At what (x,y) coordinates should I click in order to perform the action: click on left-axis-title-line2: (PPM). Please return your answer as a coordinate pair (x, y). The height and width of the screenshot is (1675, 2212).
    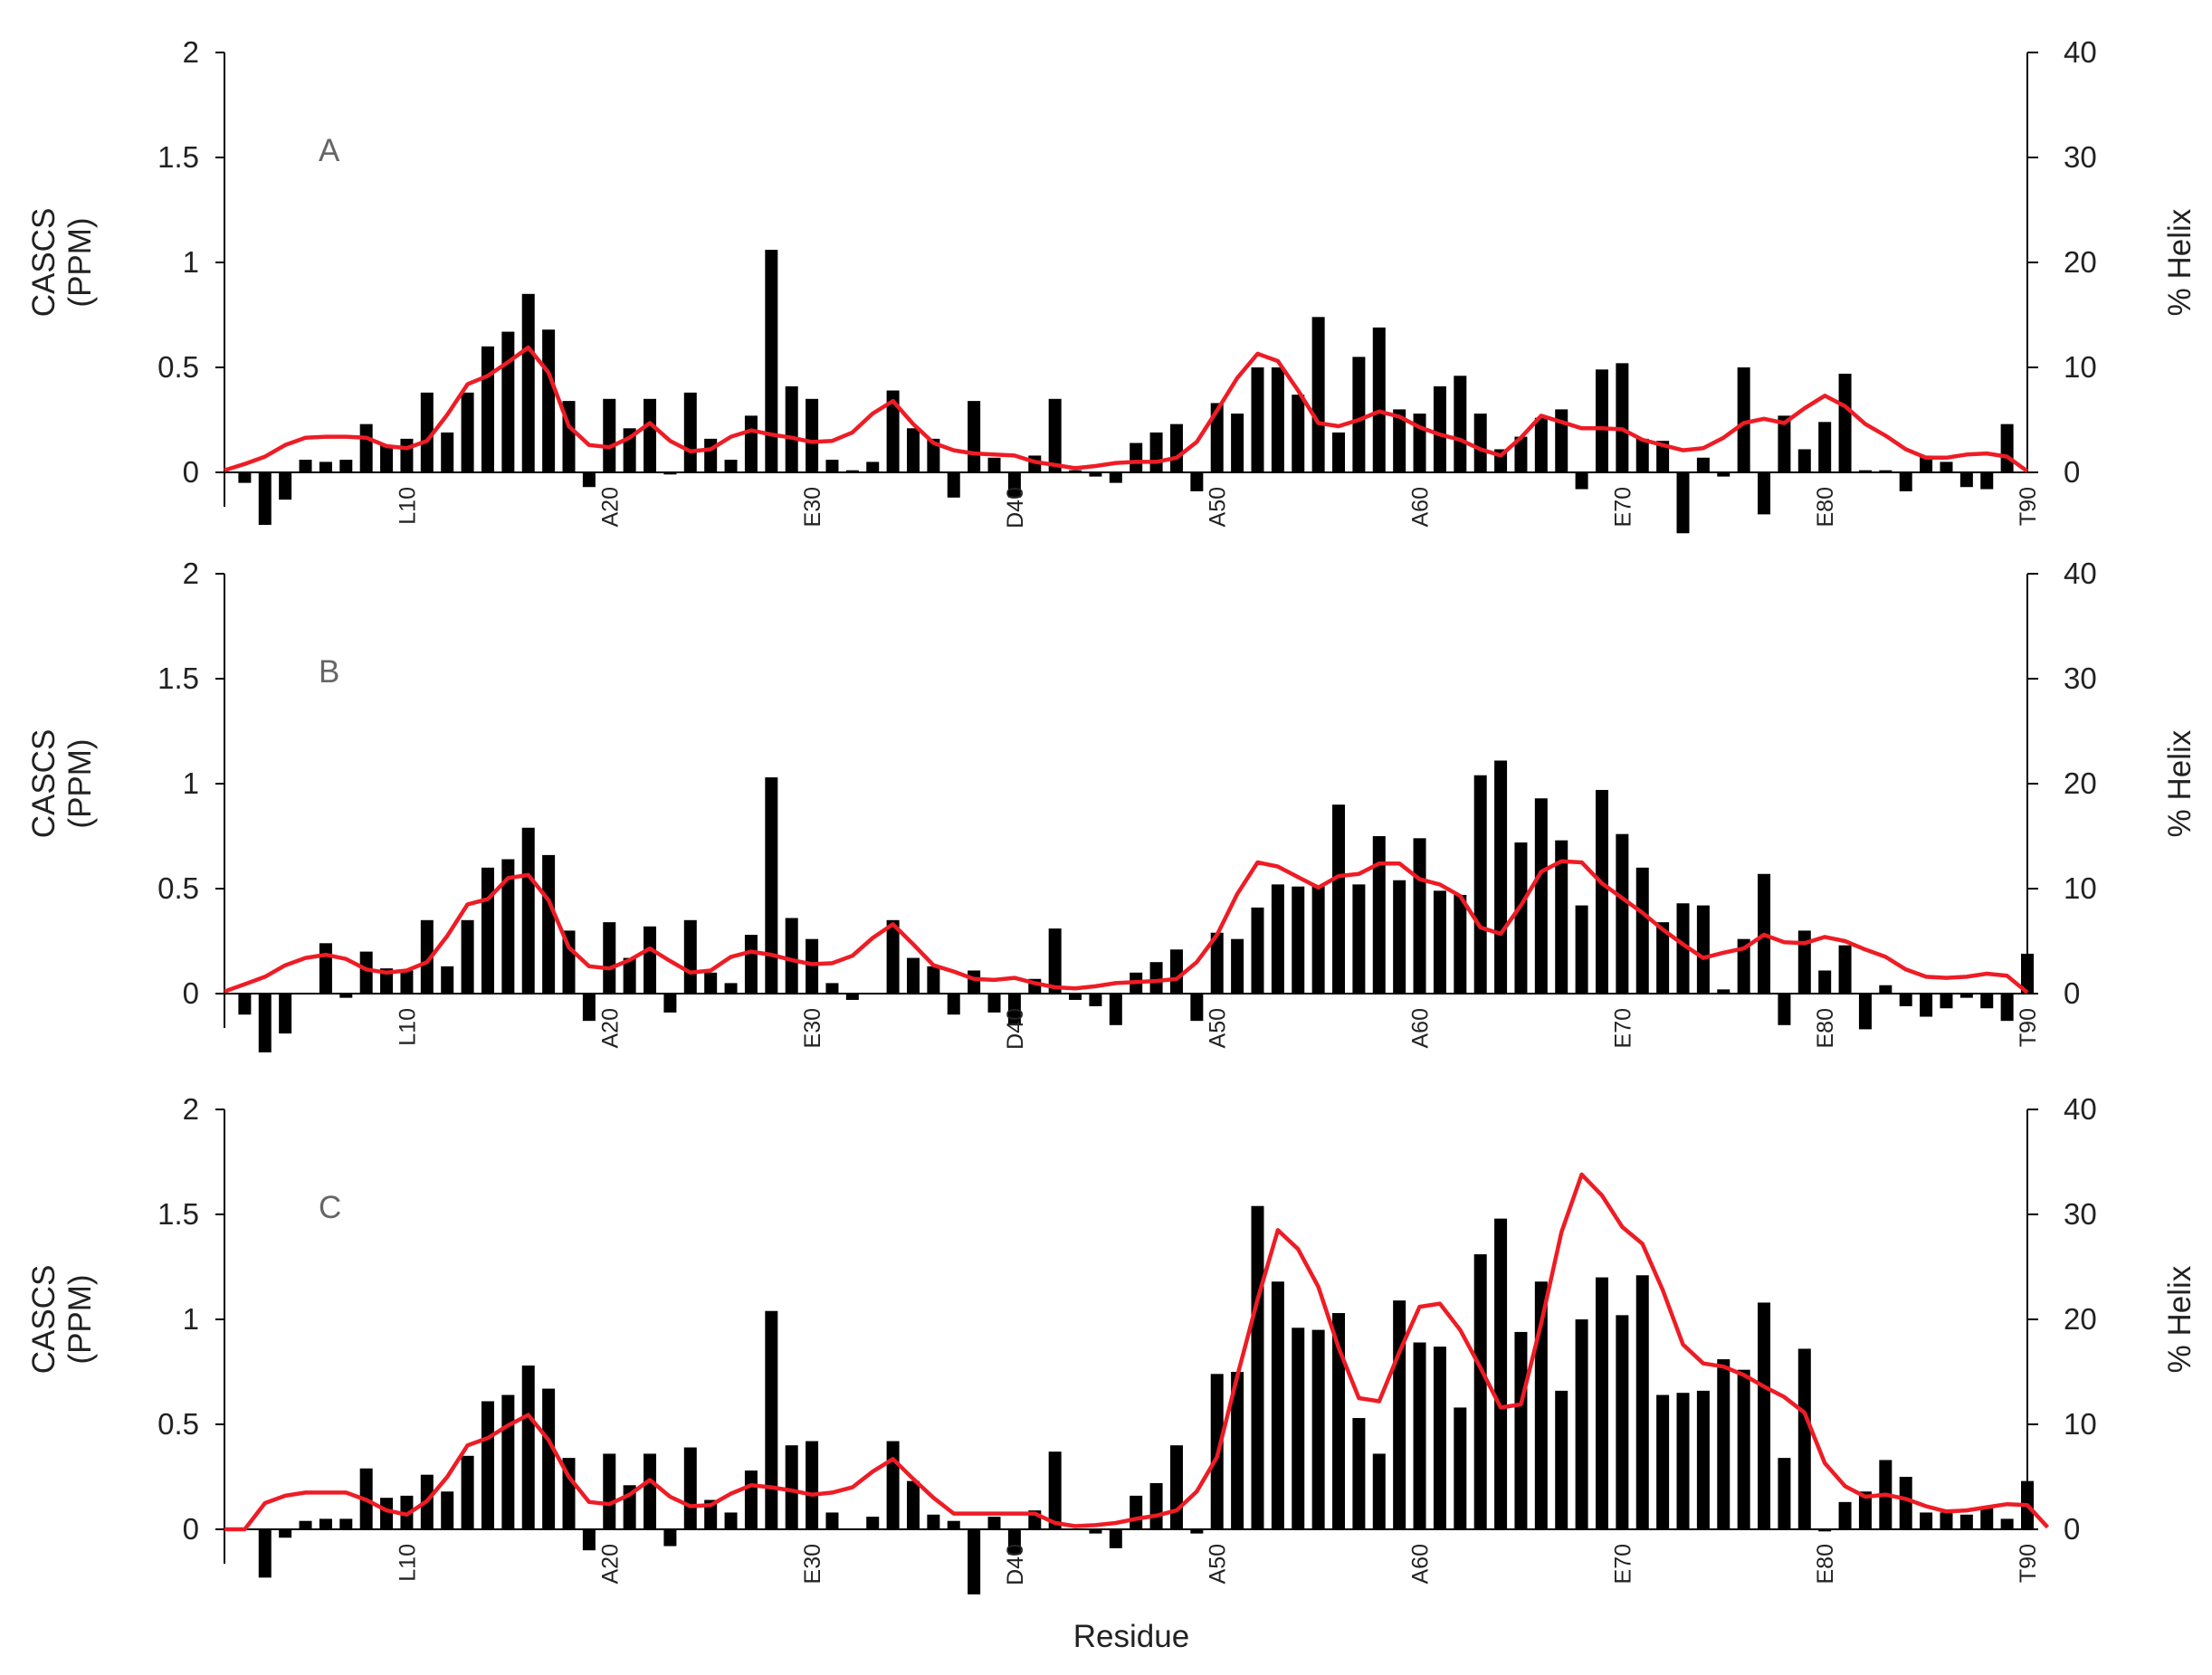
    Looking at the image, I should click on (80, 262).